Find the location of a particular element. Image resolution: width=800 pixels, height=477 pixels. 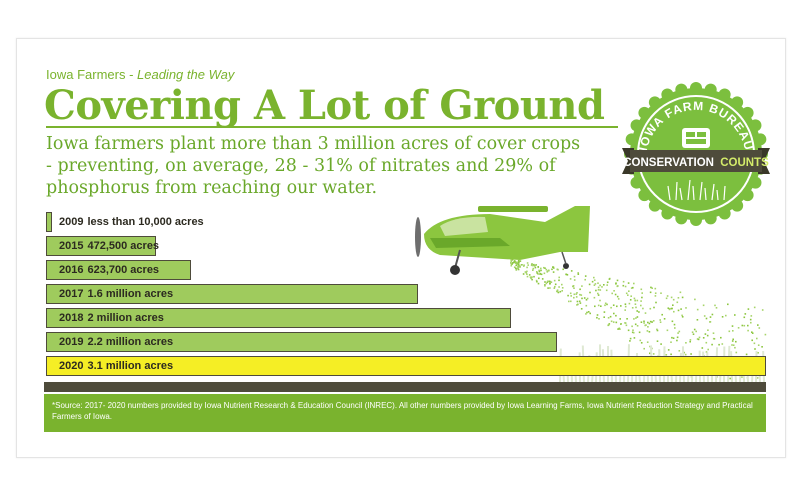

category-label: 2018 is located at coordinates (71, 318).